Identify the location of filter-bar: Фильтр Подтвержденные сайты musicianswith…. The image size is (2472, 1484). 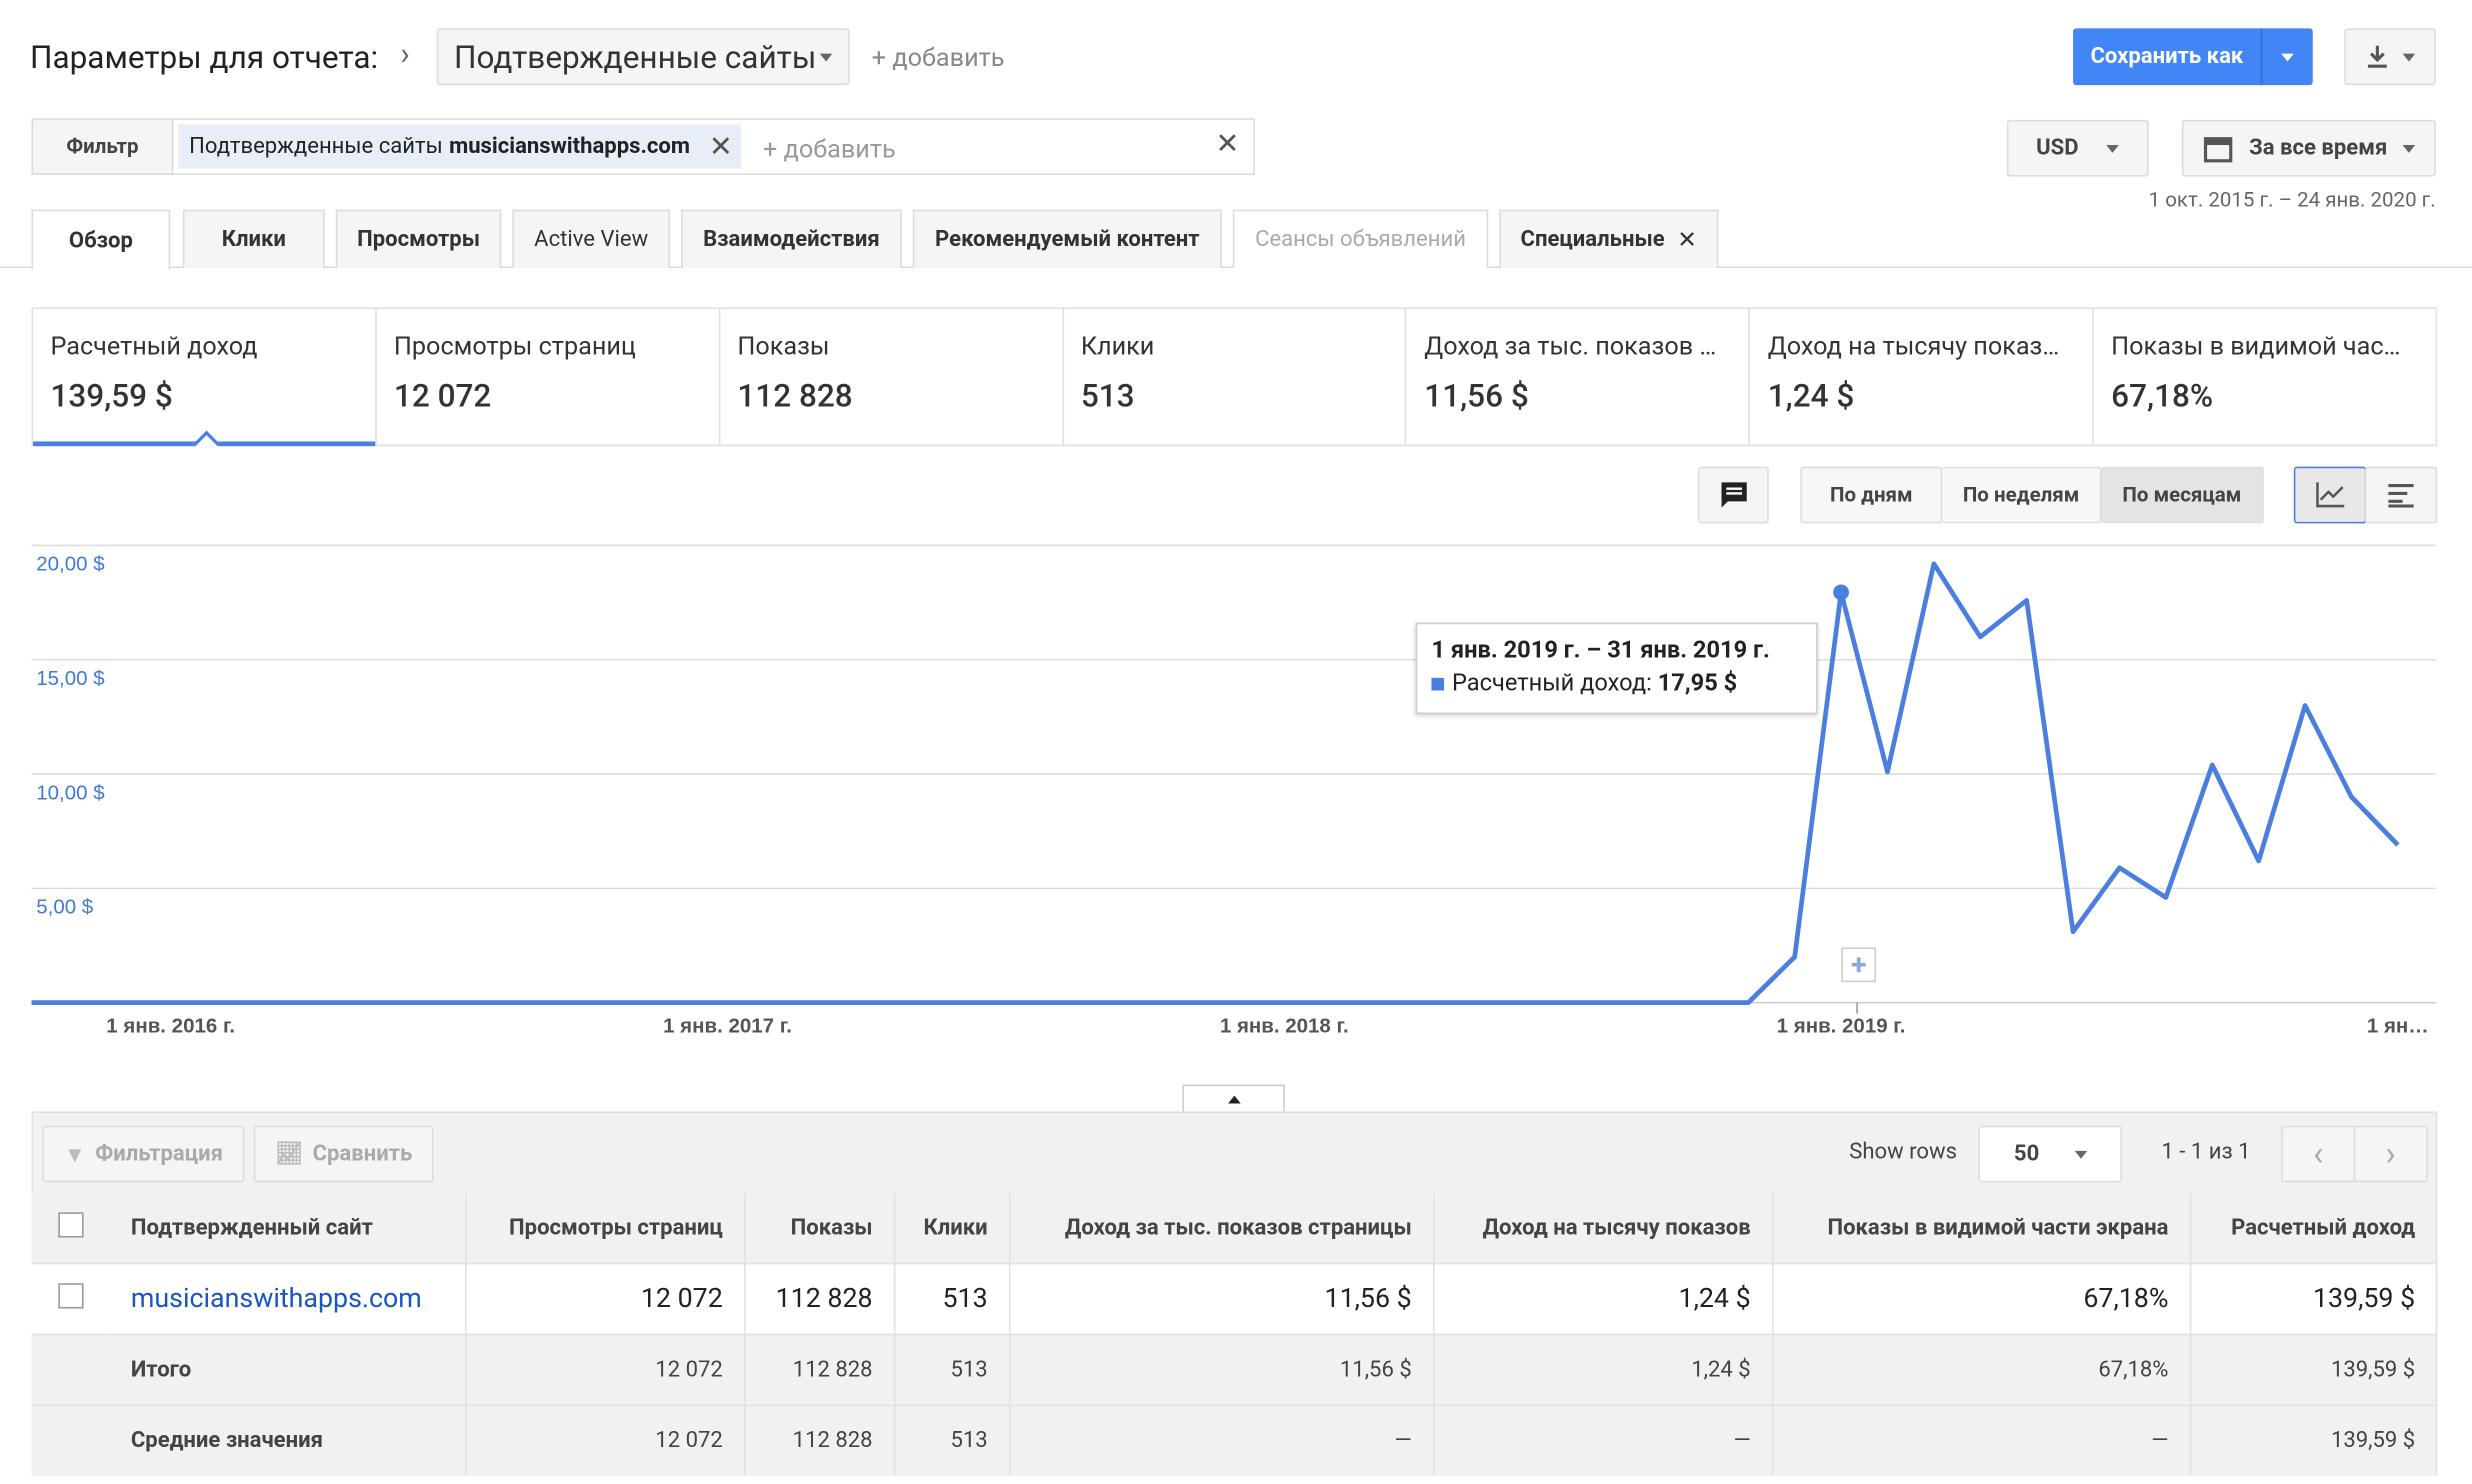
(643, 146).